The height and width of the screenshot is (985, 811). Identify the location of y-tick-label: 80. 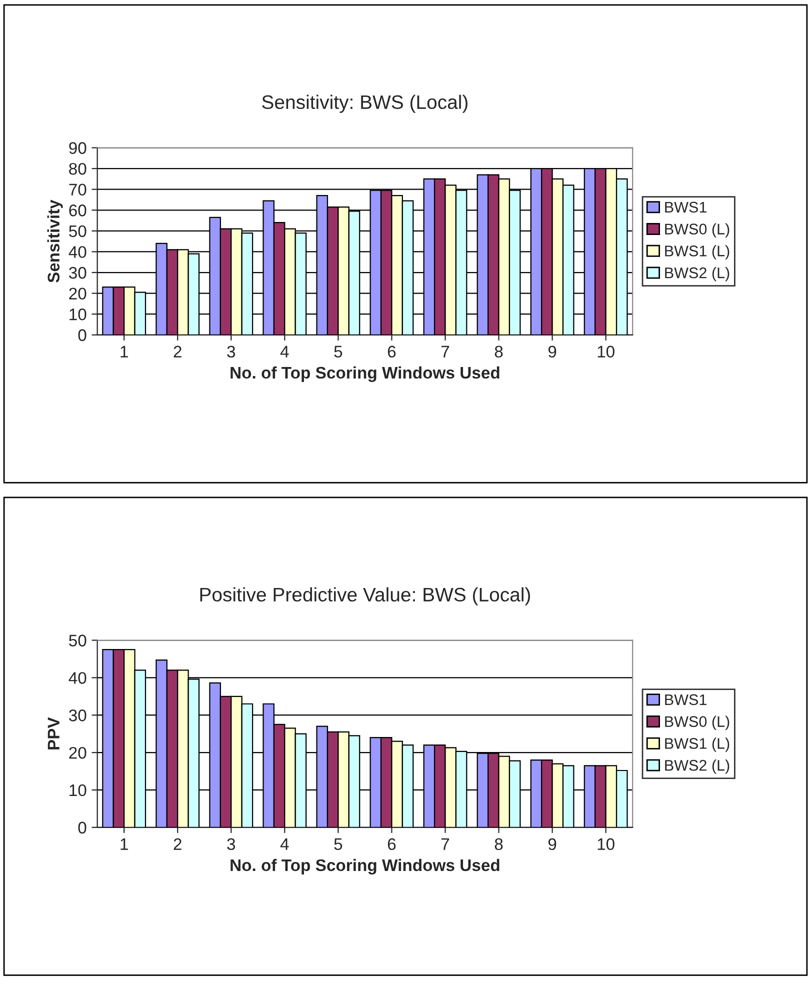
(77, 168).